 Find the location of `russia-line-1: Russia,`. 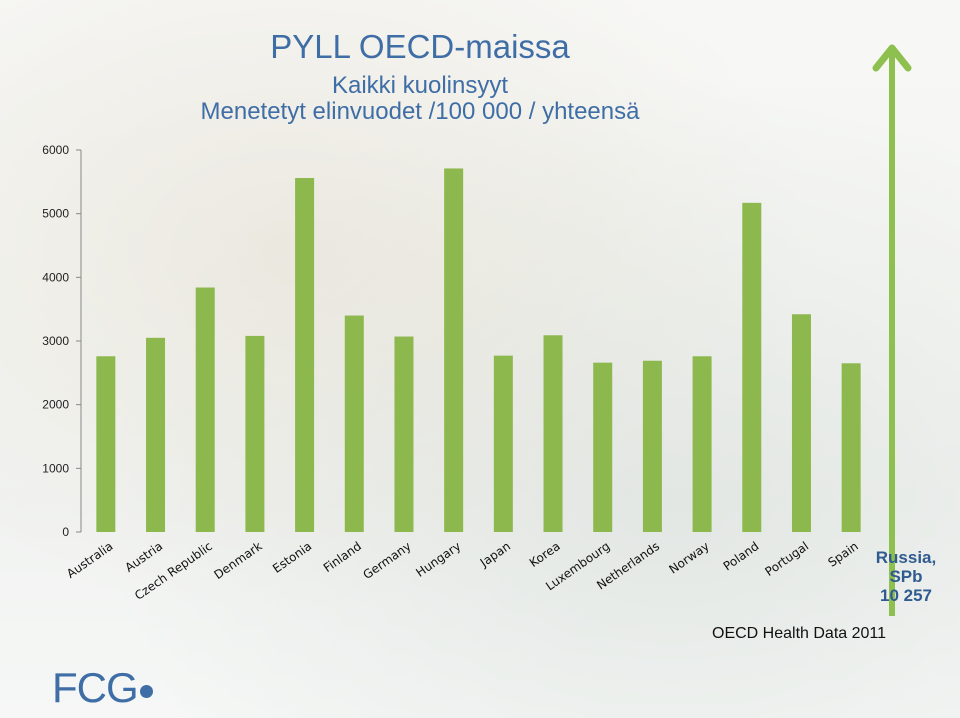

russia-line-1: Russia, is located at coordinates (906, 557).